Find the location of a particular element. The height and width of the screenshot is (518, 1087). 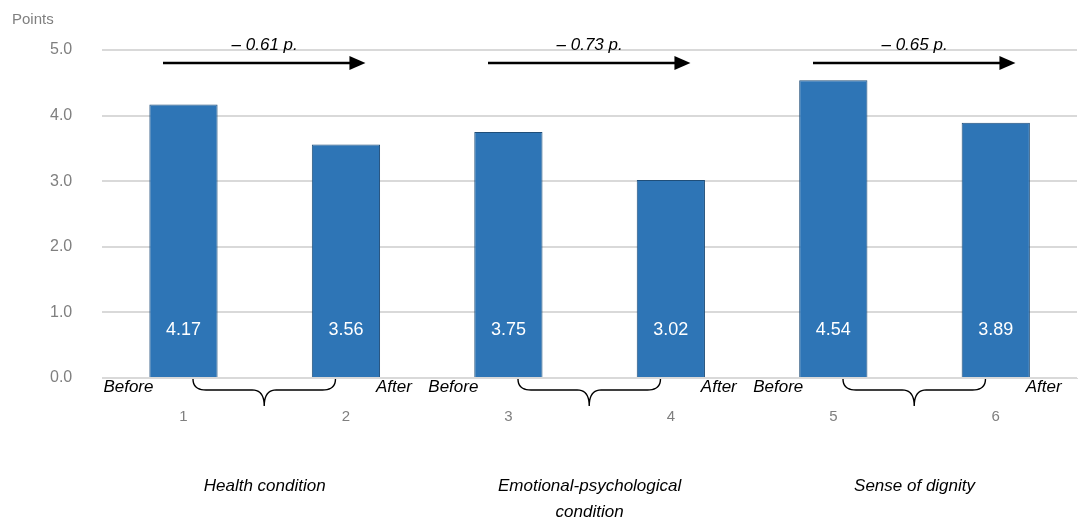

y-axis-title: Points is located at coordinates (33, 19).